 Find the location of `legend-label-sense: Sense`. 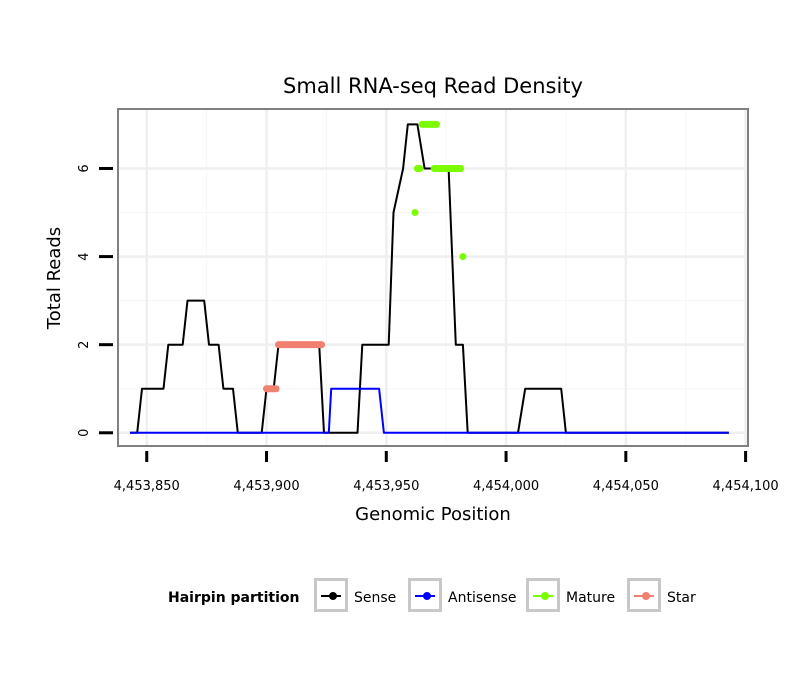

legend-label-sense: Sense is located at coordinates (375, 598).